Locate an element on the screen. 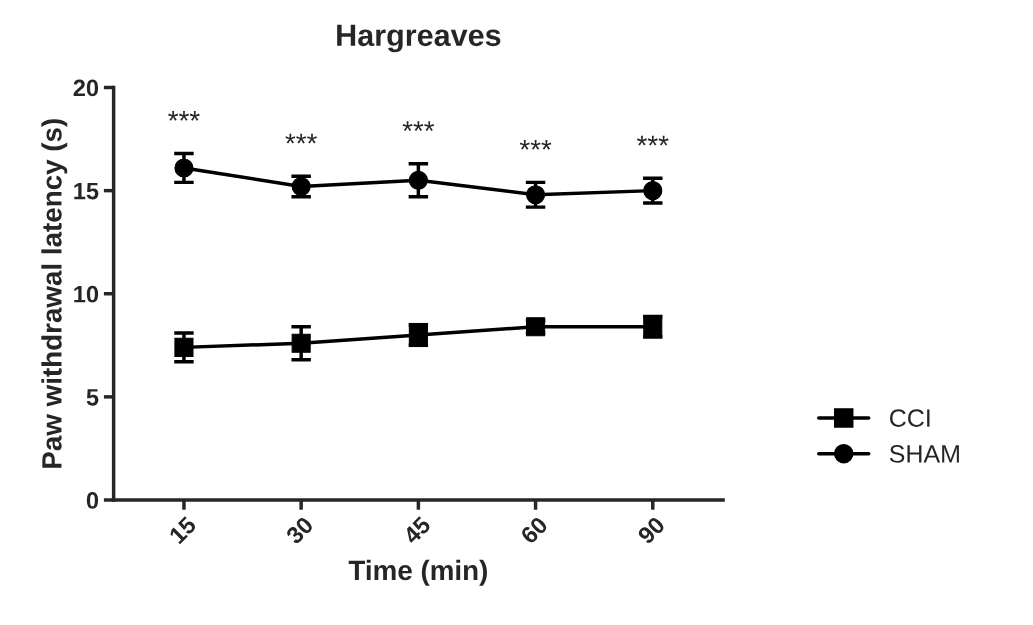 This screenshot has width=1033, height=625. x-axis-title: Time (min) is located at coordinates (417, 572).